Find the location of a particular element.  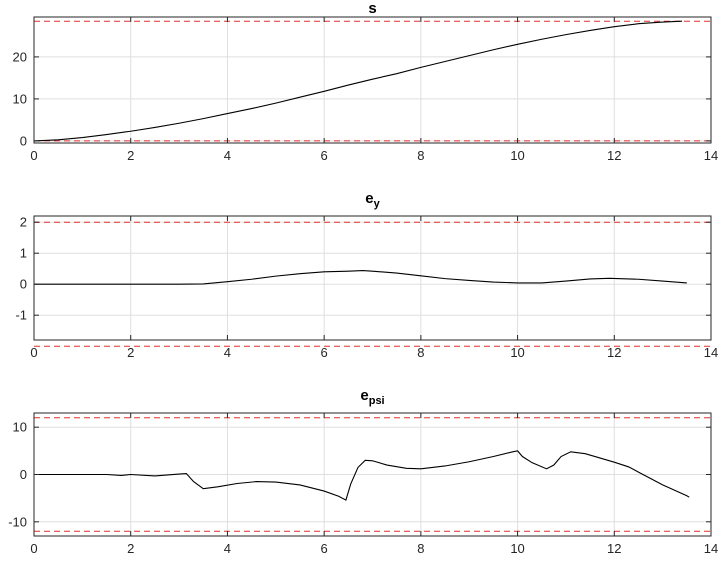

y-tick-label: 1 is located at coordinates (23, 253).